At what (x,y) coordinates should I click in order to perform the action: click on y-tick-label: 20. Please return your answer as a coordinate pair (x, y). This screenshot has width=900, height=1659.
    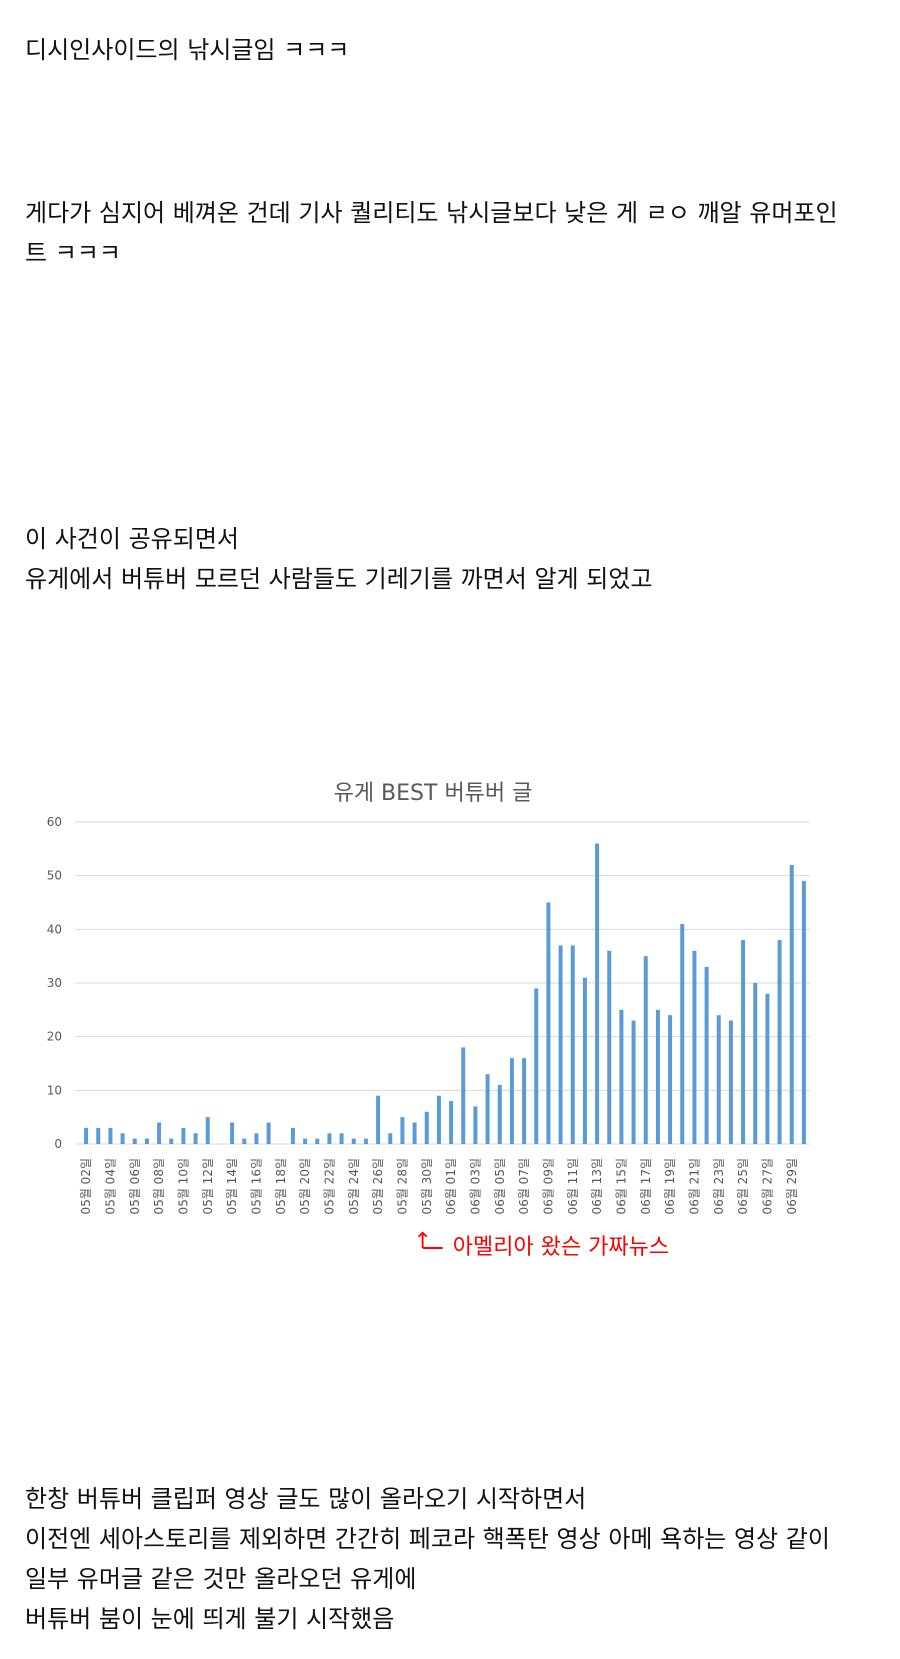
    Looking at the image, I should click on (54, 1037).